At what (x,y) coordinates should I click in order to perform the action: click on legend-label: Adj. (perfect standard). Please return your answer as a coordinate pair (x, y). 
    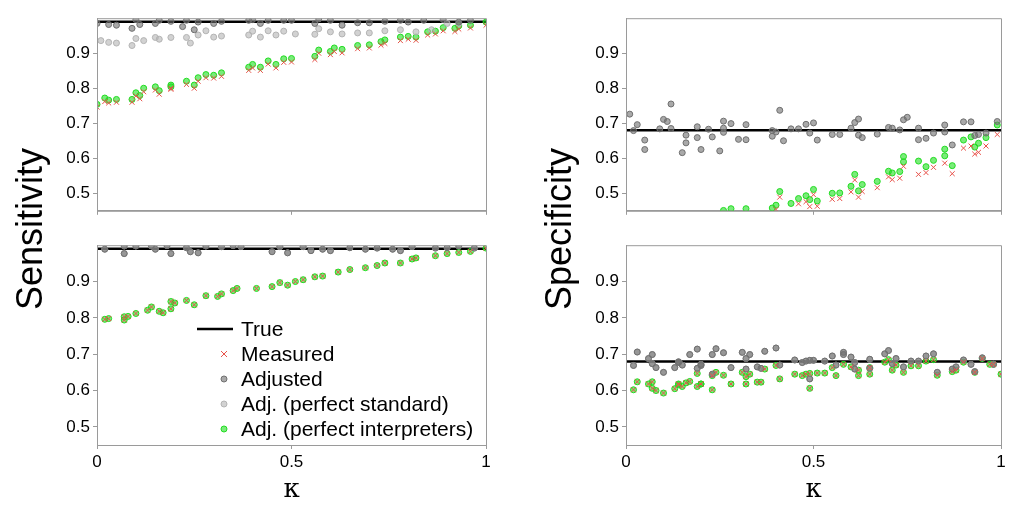
    Looking at the image, I should click on (345, 403).